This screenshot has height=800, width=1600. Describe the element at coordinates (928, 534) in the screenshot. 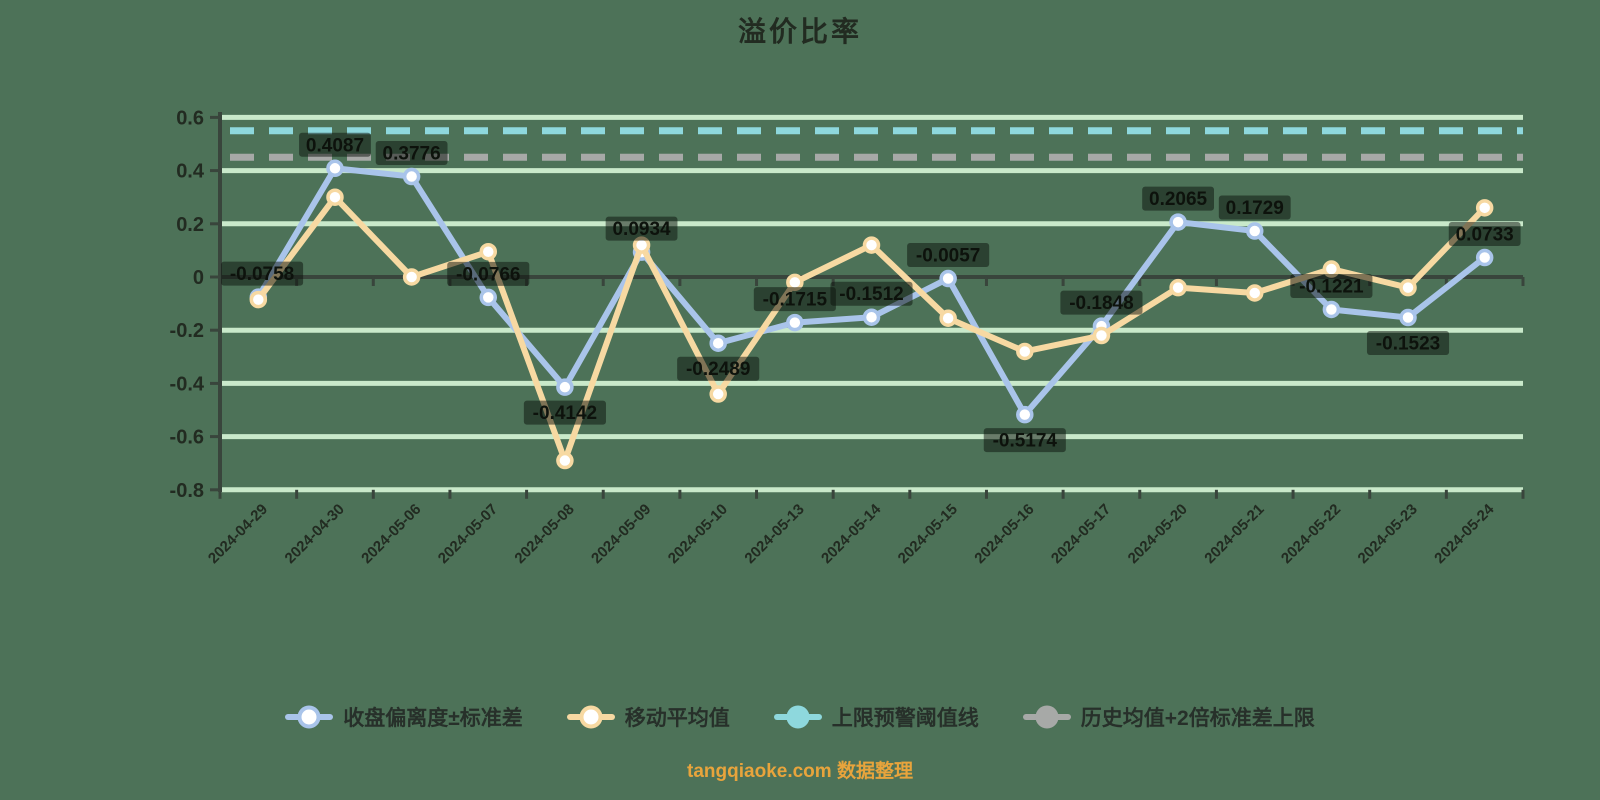

I see `x-axis-label: 2024-05-15` at that location.